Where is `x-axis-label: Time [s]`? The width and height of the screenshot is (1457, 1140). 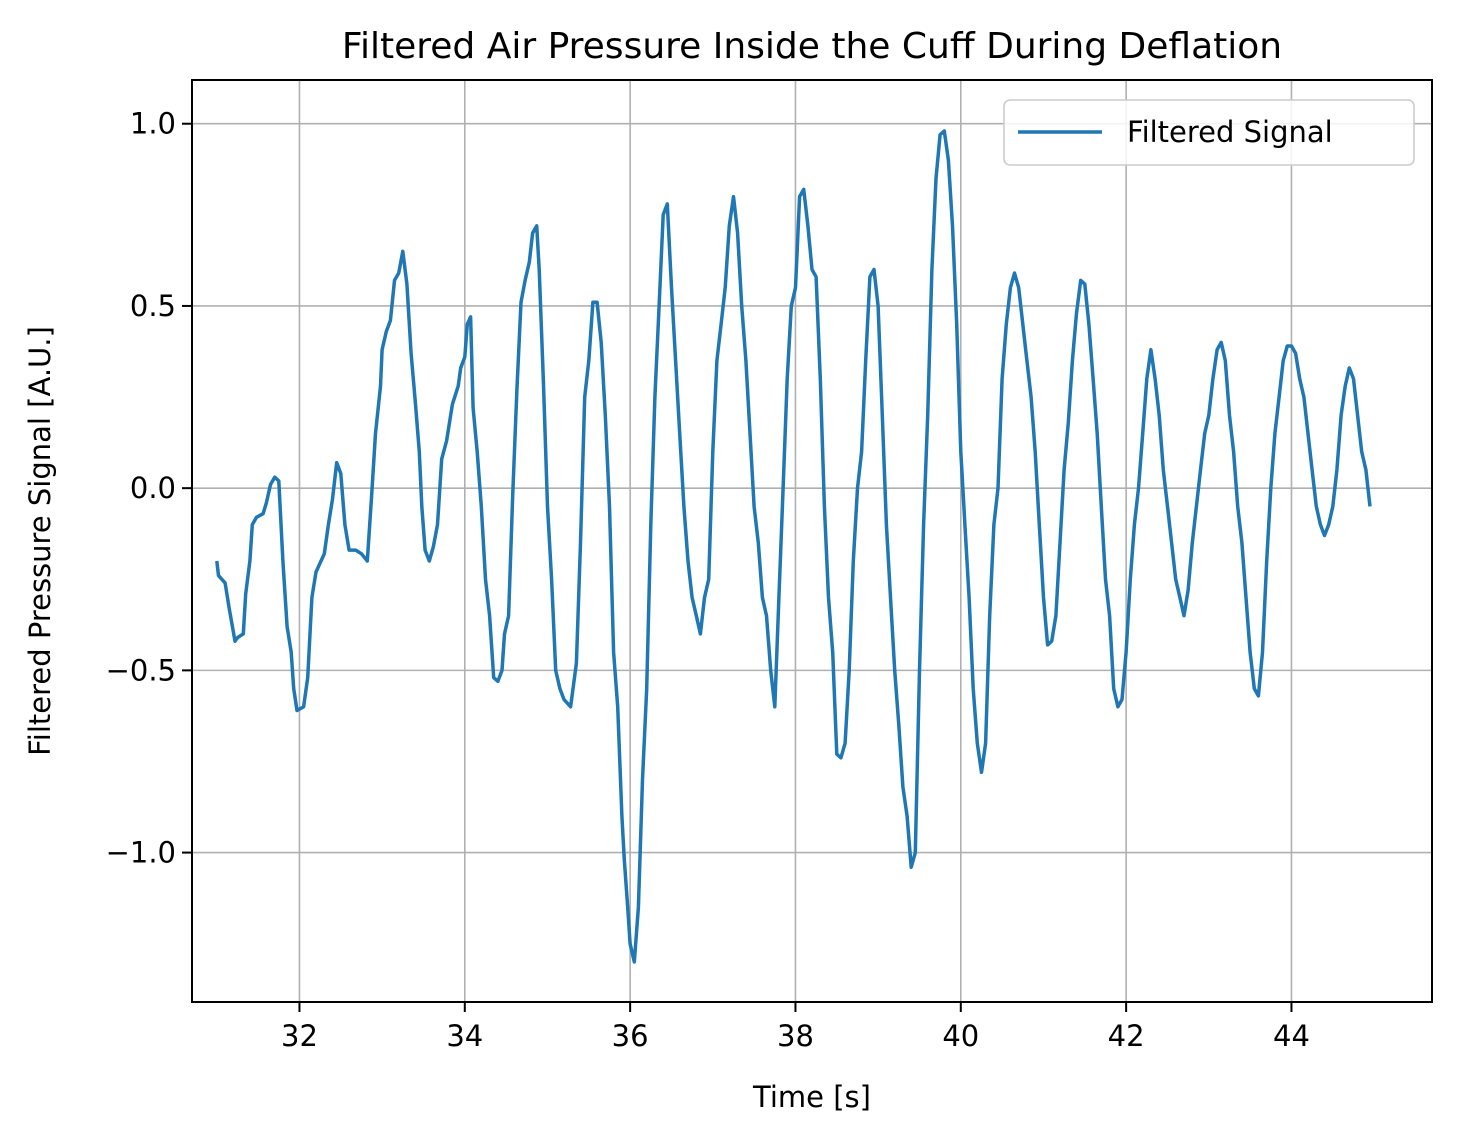
x-axis-label: Time [s] is located at coordinates (811, 1097).